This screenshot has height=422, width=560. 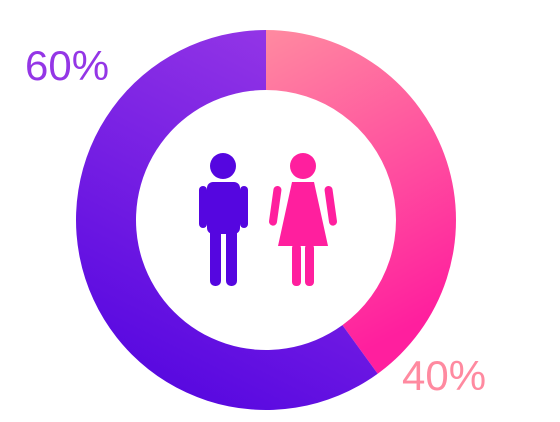 I want to click on slice-label-women: 40%, so click(x=444, y=375).